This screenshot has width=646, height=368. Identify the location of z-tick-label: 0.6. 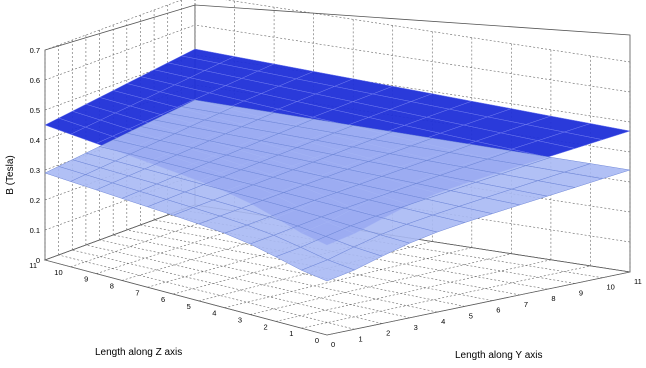
(35, 80).